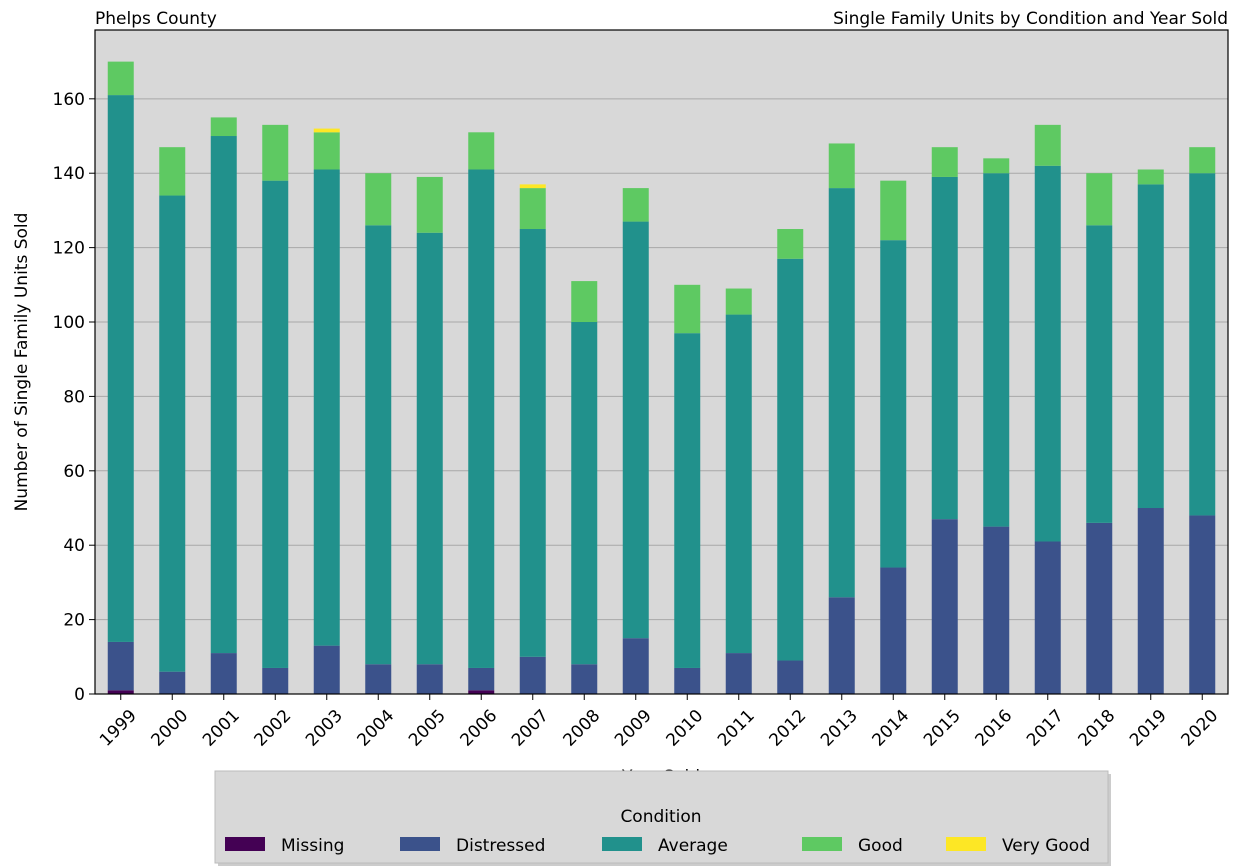  I want to click on y-tick-label: 40, so click(74, 546).